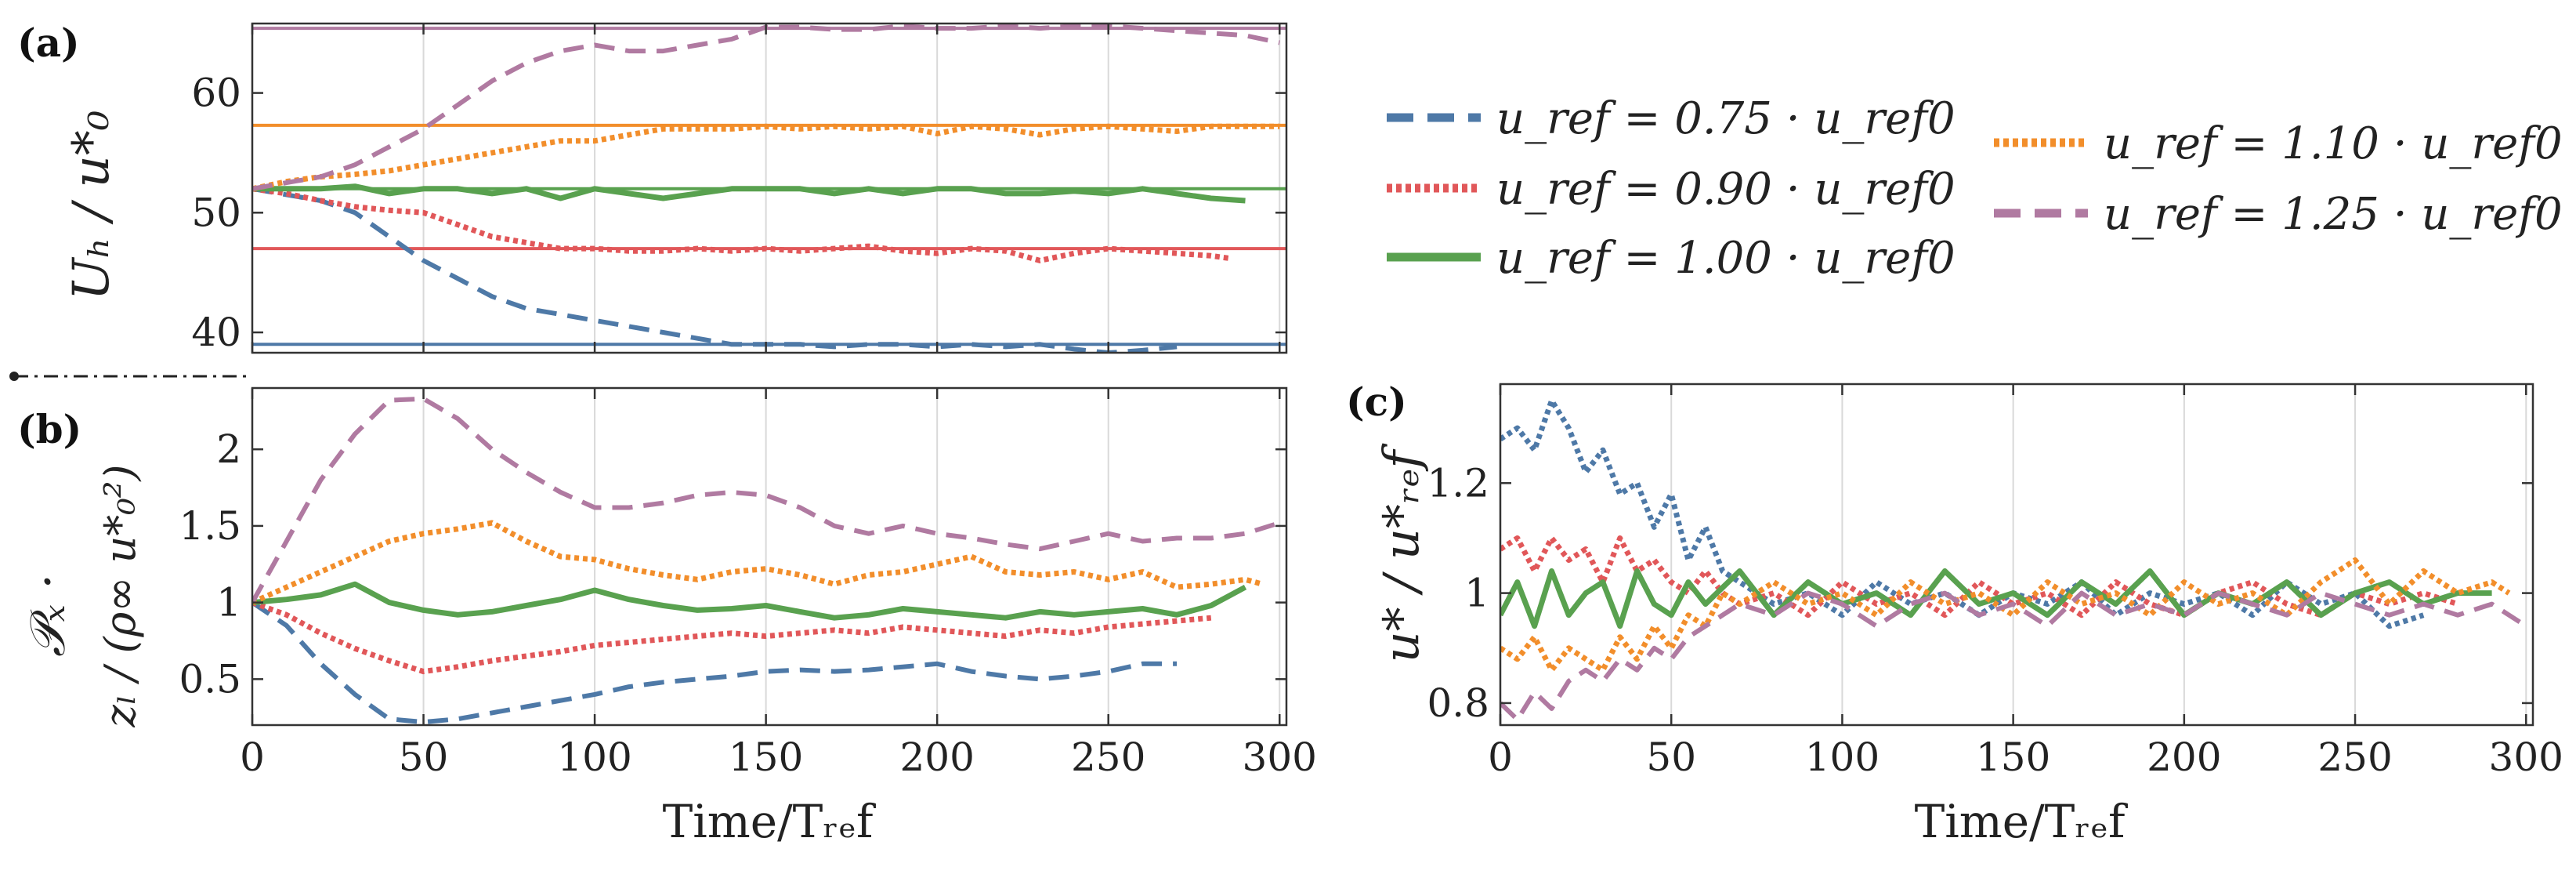 Image resolution: width=2576 pixels, height=885 pixels. I want to click on axis-label-b-y-line2: zₗ / (ρ∞ u*₀²), so click(121, 595).